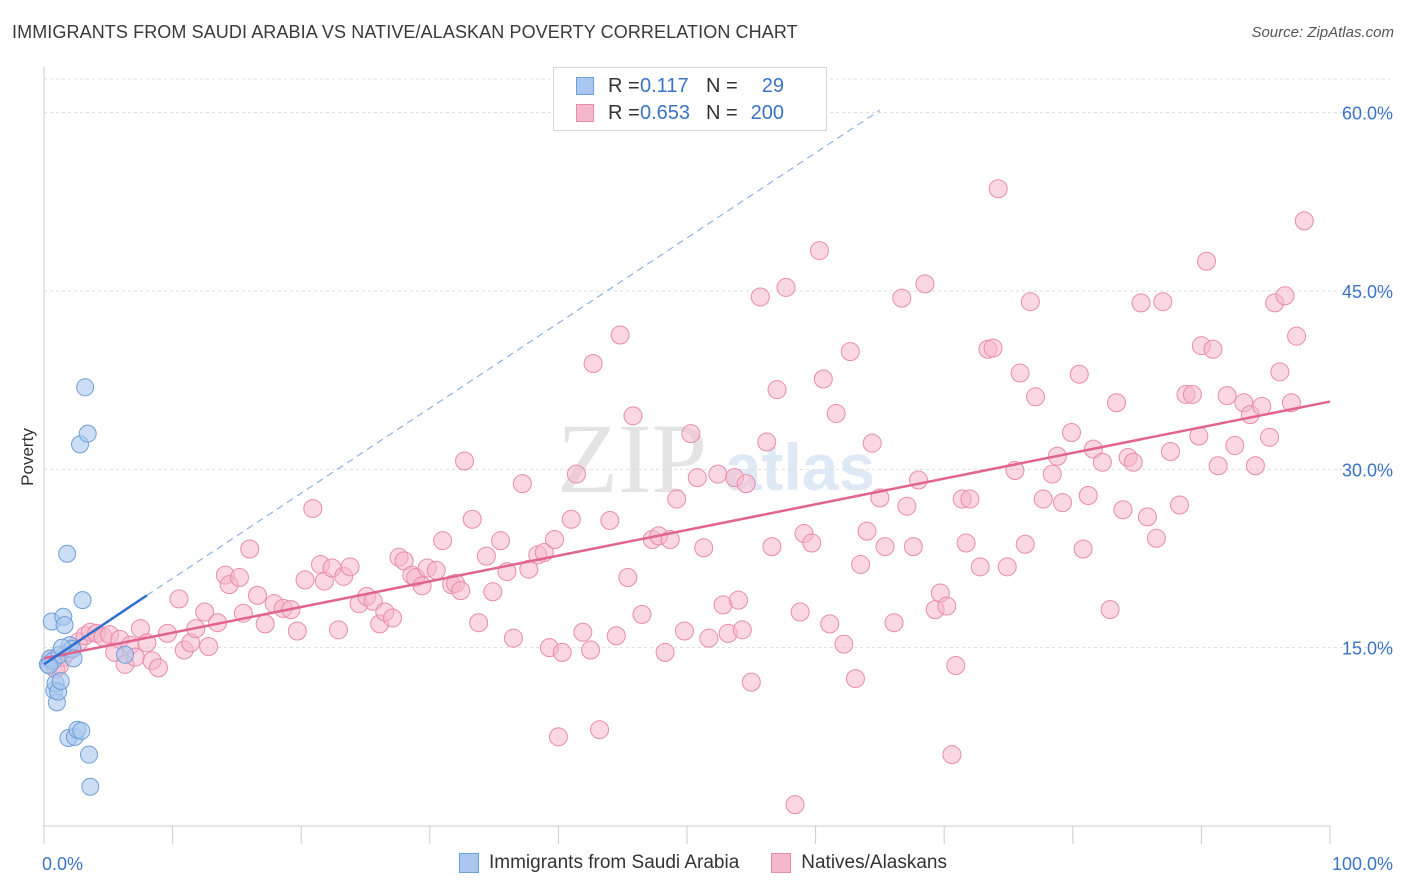  What do you see at coordinates (585, 86) in the screenshot?
I see `legend-swatch-blue` at bounding box center [585, 86].